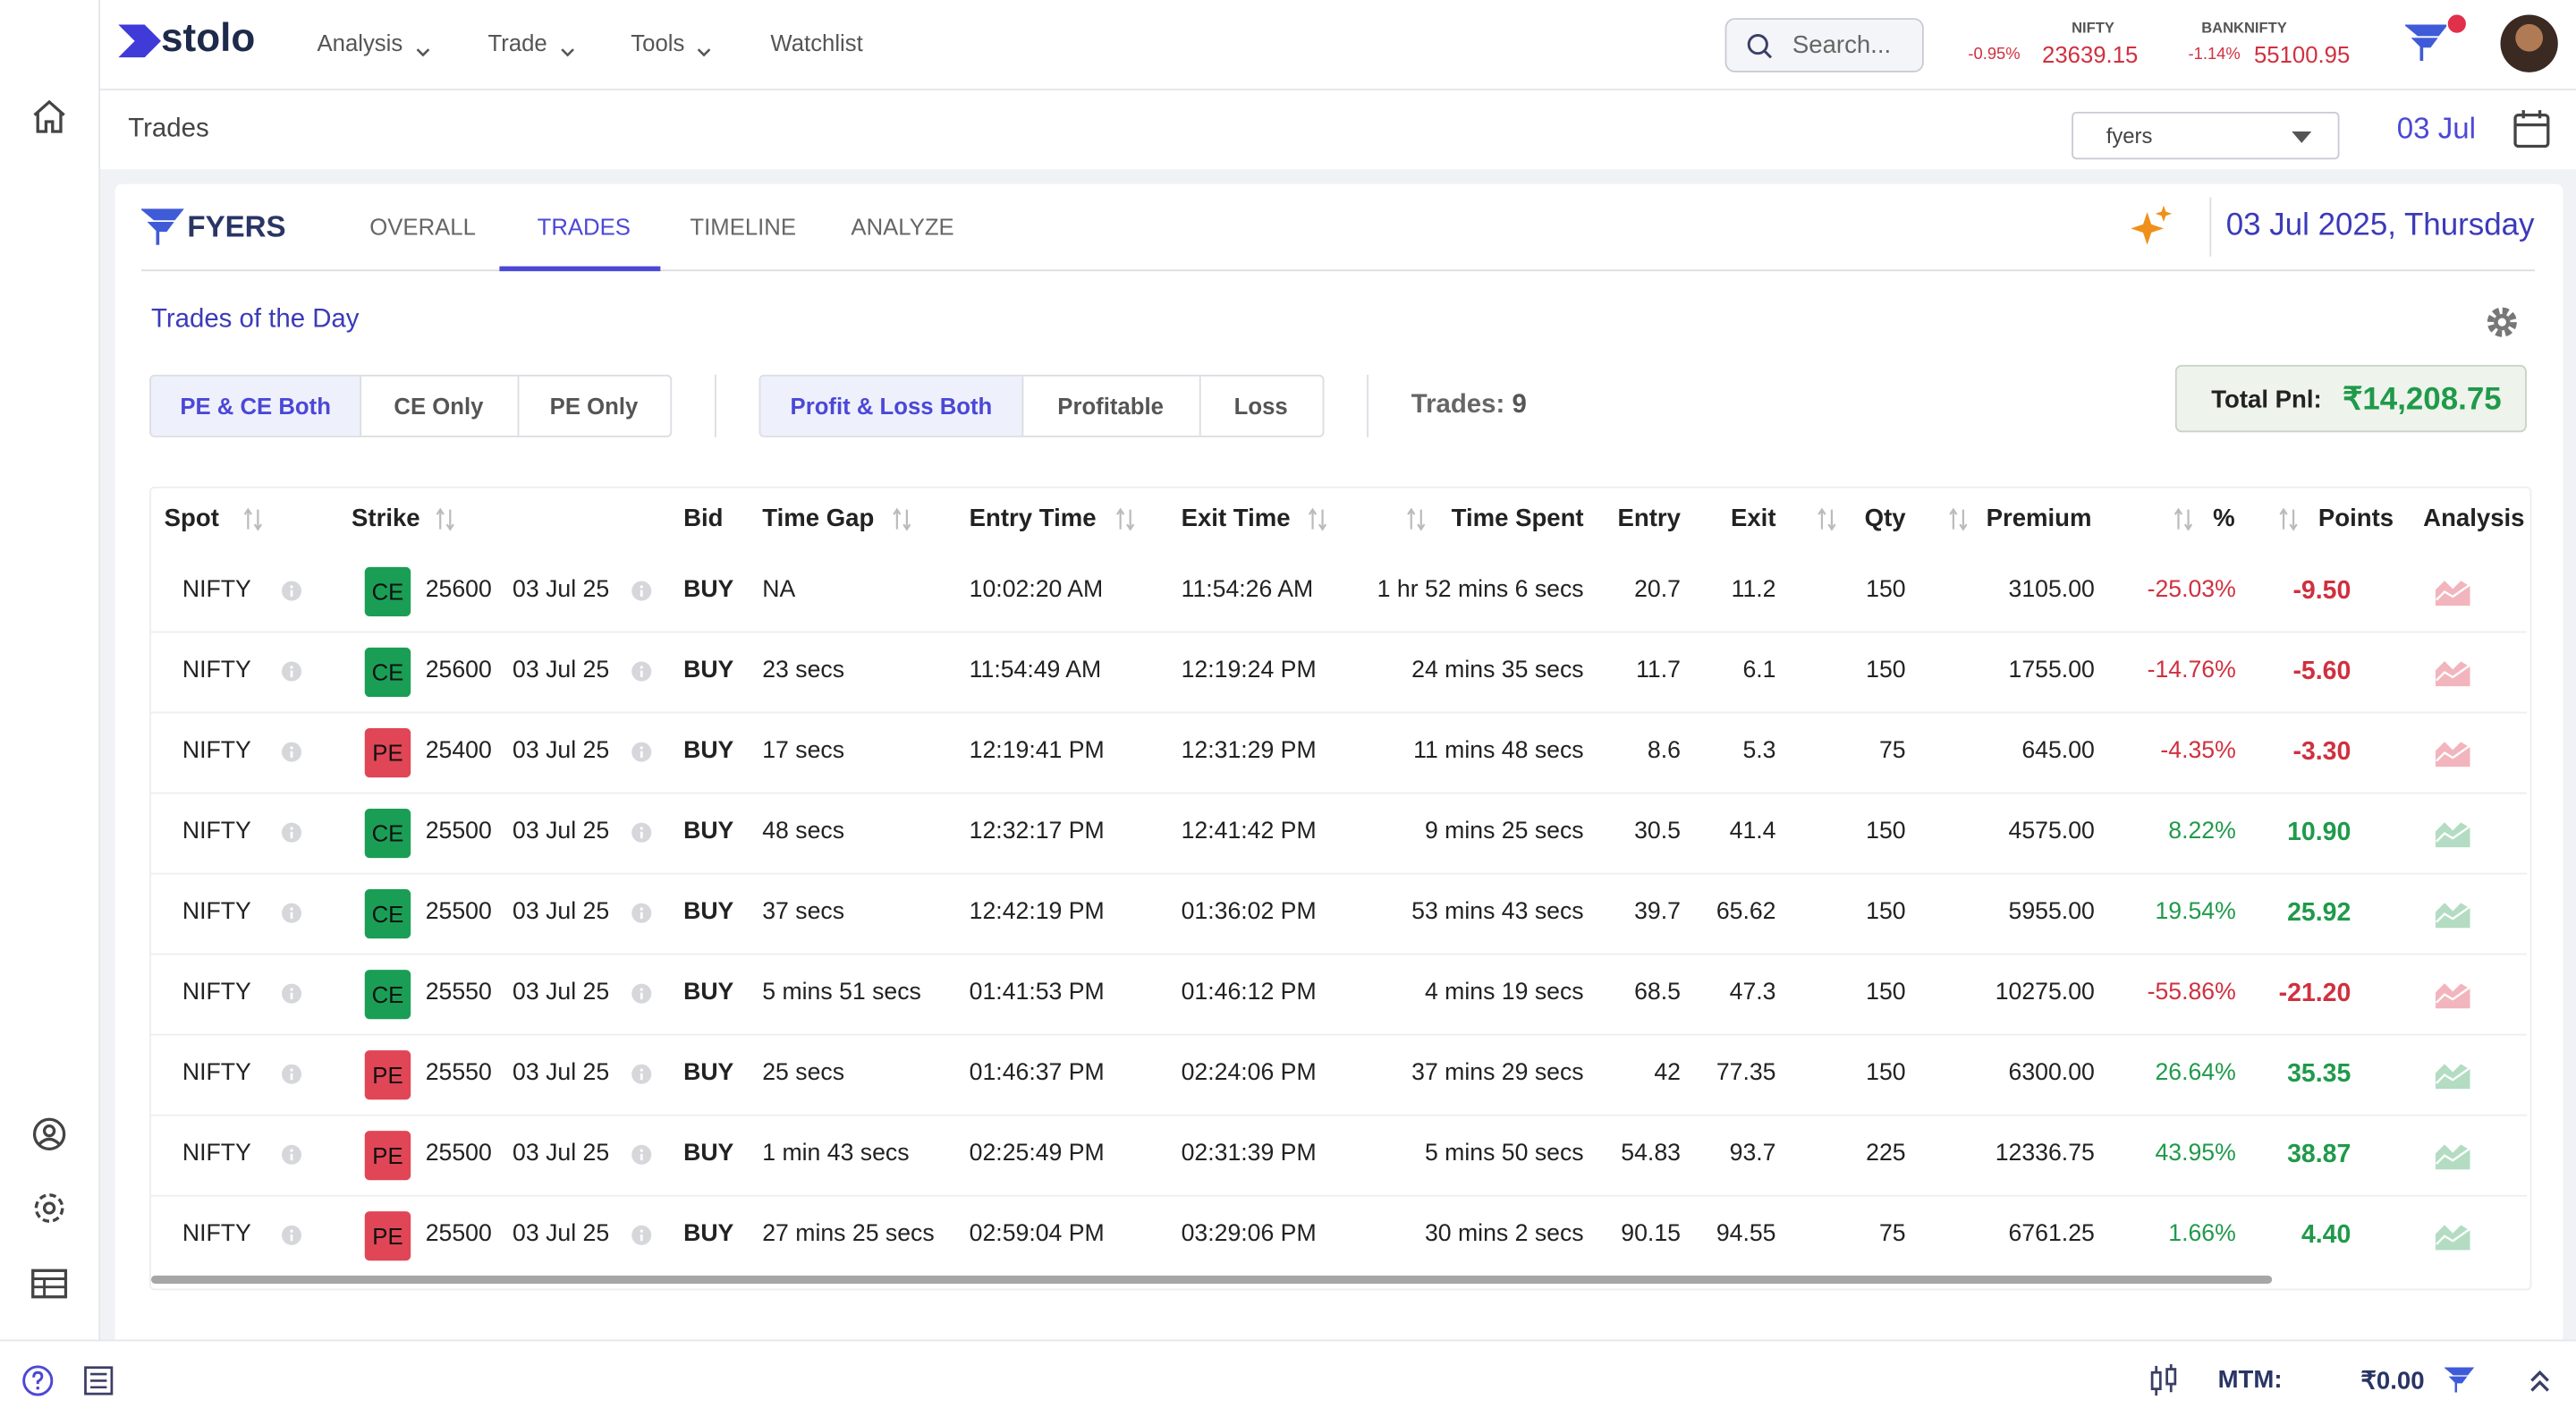  Describe the element at coordinates (2321, 591) in the screenshot. I see `points: -9.50` at that location.